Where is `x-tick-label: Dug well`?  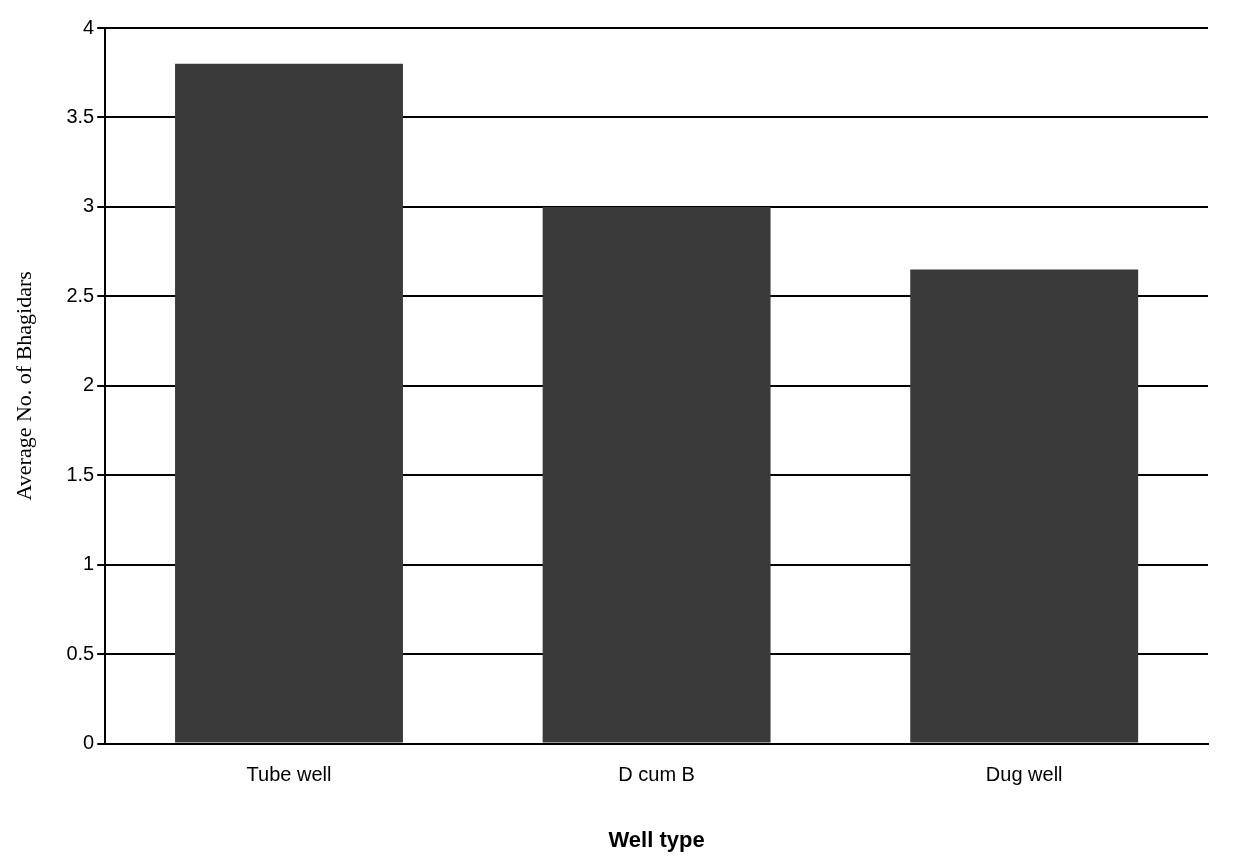
x-tick-label: Dug well is located at coordinates (1024, 774).